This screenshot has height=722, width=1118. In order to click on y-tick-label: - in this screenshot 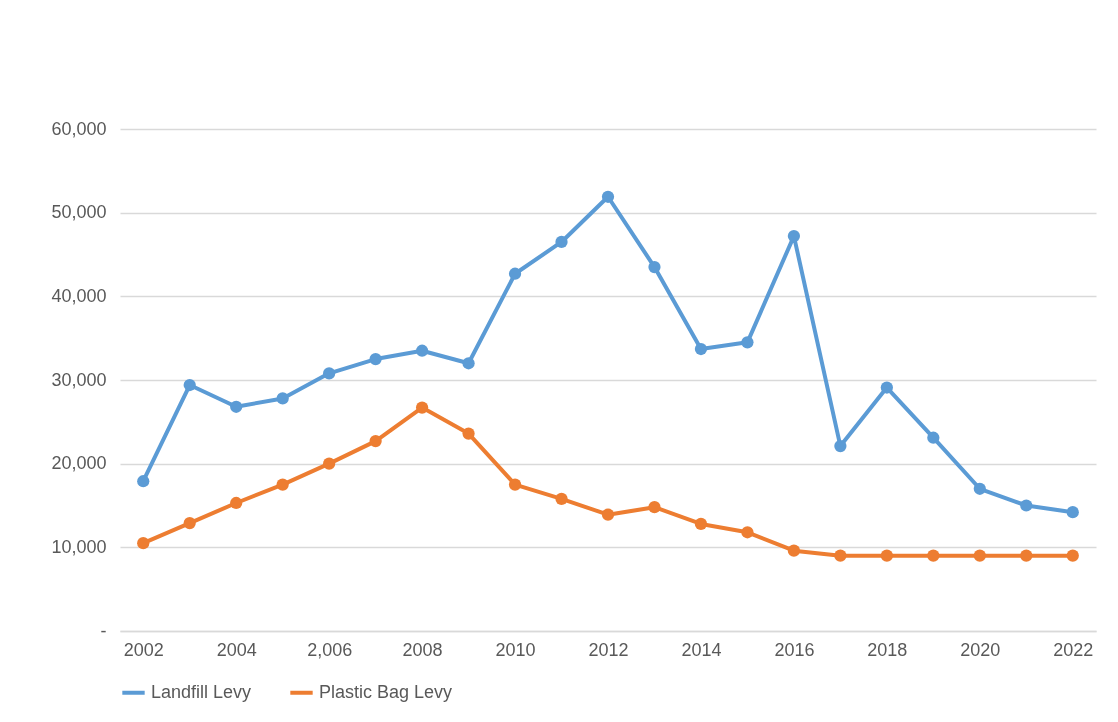, I will do `click(103, 630)`.